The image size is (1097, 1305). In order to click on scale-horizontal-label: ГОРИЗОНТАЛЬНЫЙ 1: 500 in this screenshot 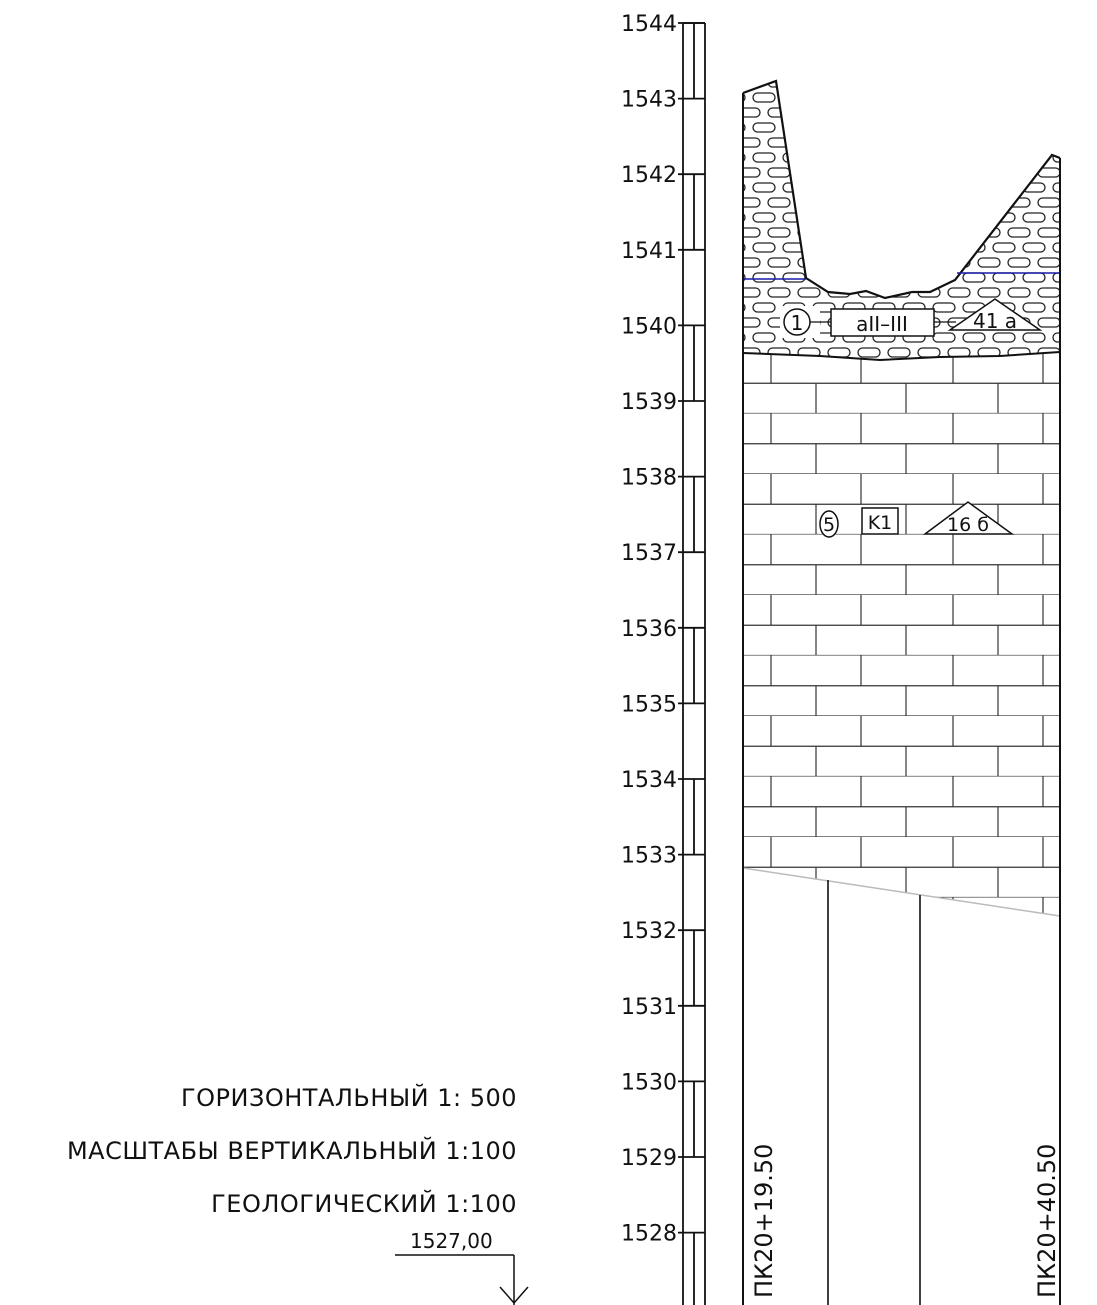, I will do `click(349, 1097)`.